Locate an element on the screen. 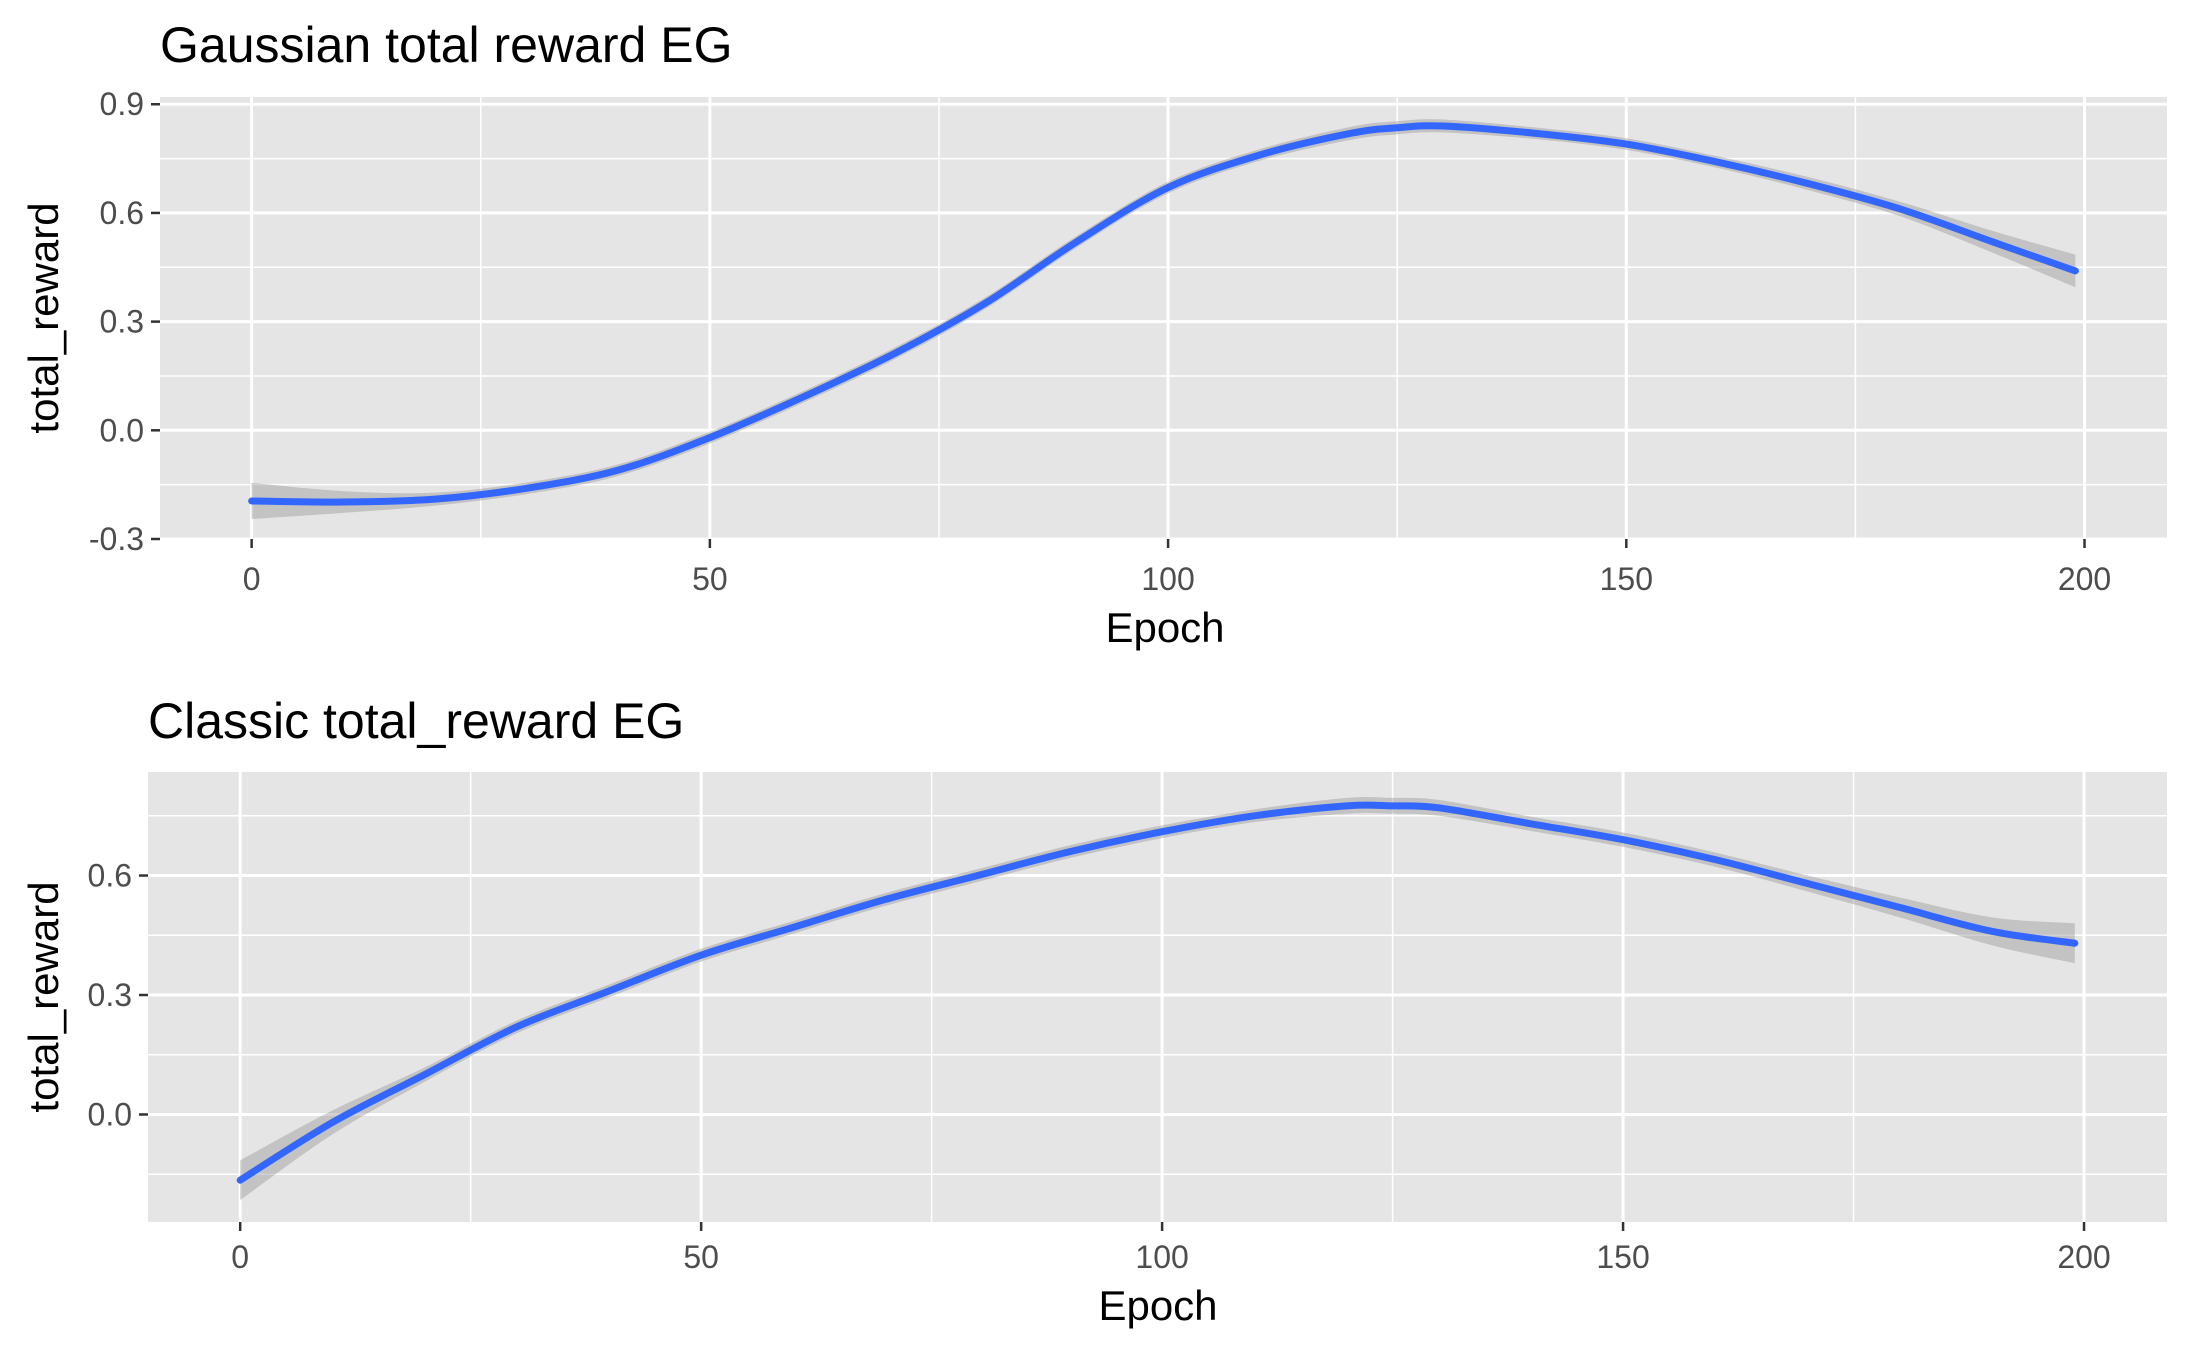  chart-title: Classic total_reward EG is located at coordinates (416, 721).